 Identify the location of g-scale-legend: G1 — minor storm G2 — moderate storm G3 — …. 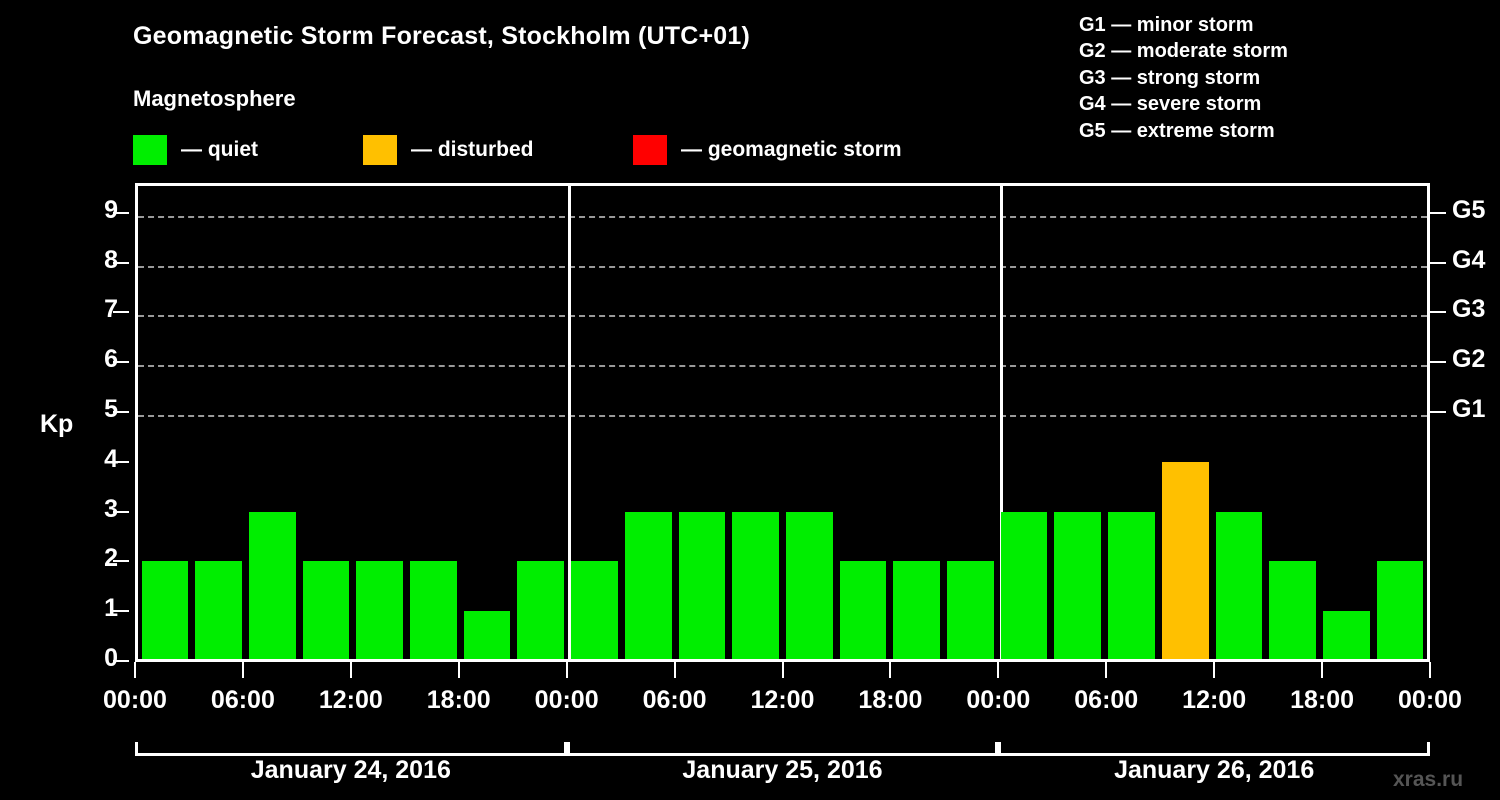
(1183, 78).